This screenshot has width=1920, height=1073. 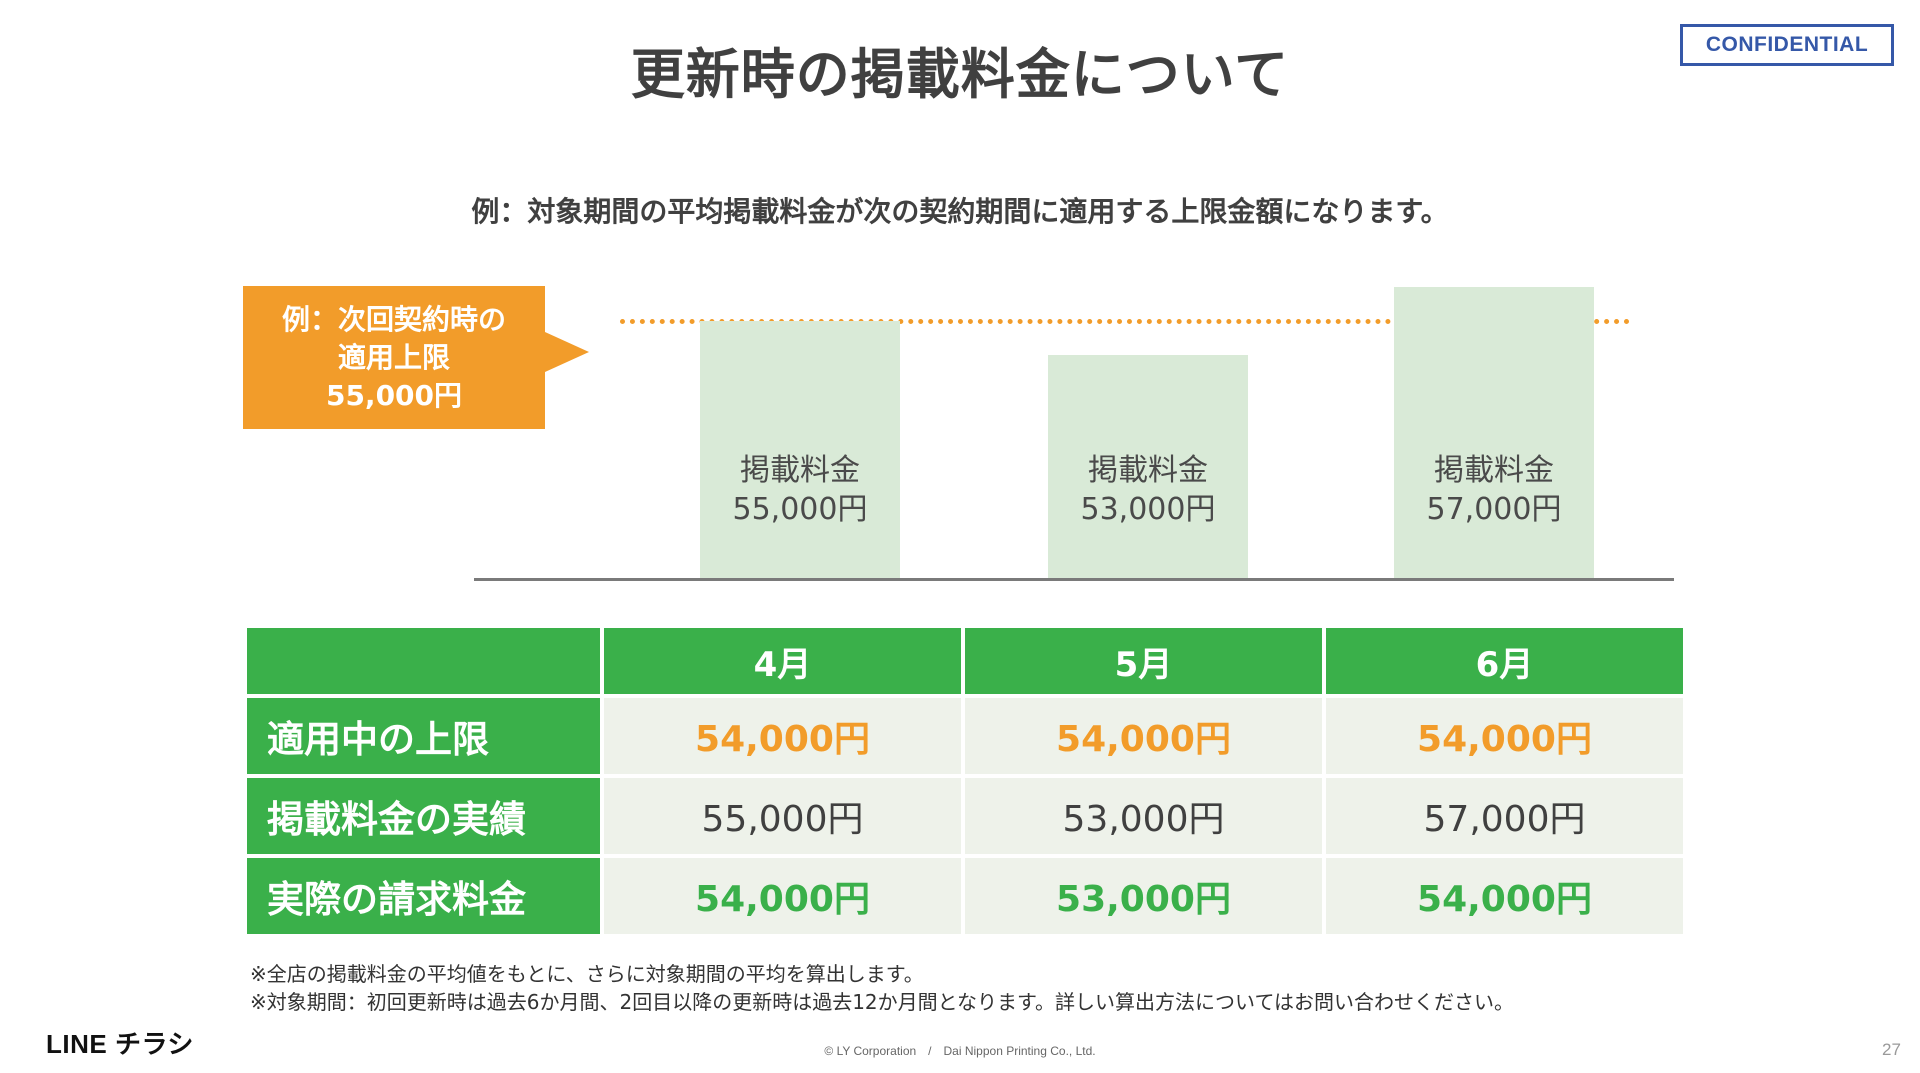 I want to click on bar-label-value: 53,000円, so click(x=1148, y=509).